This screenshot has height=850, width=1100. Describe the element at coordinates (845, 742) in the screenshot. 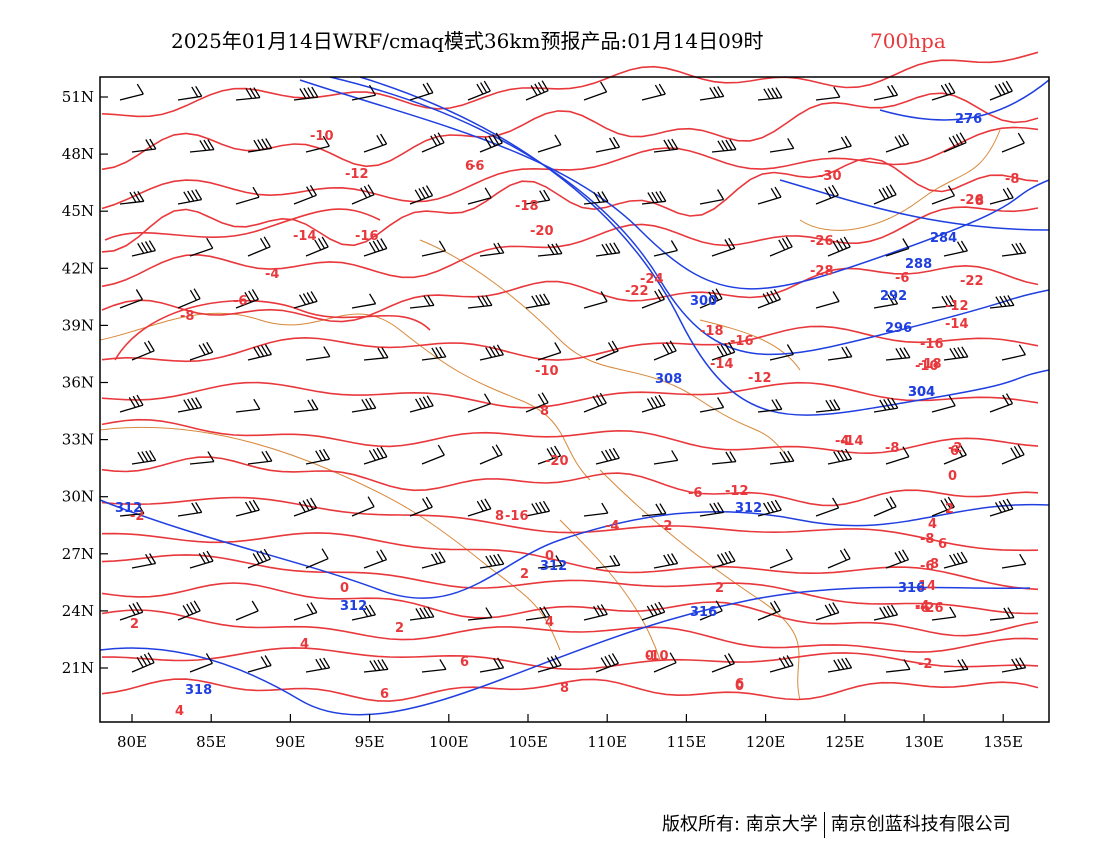

I see `x-tick-label: 125E` at that location.